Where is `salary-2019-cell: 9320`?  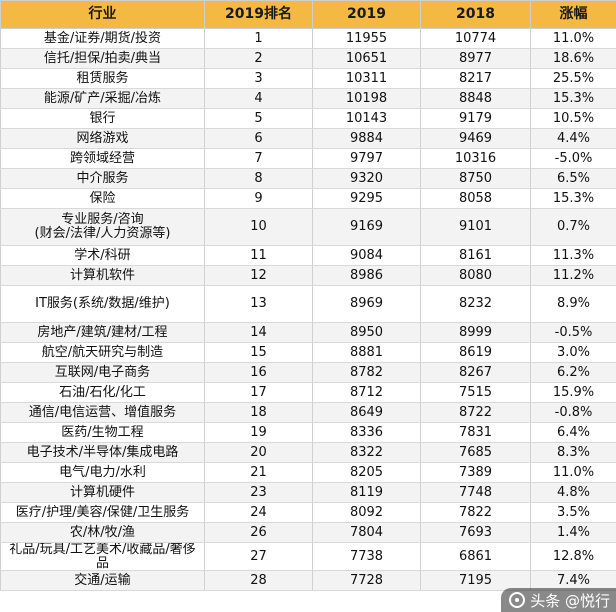
salary-2019-cell: 9320 is located at coordinates (366, 178).